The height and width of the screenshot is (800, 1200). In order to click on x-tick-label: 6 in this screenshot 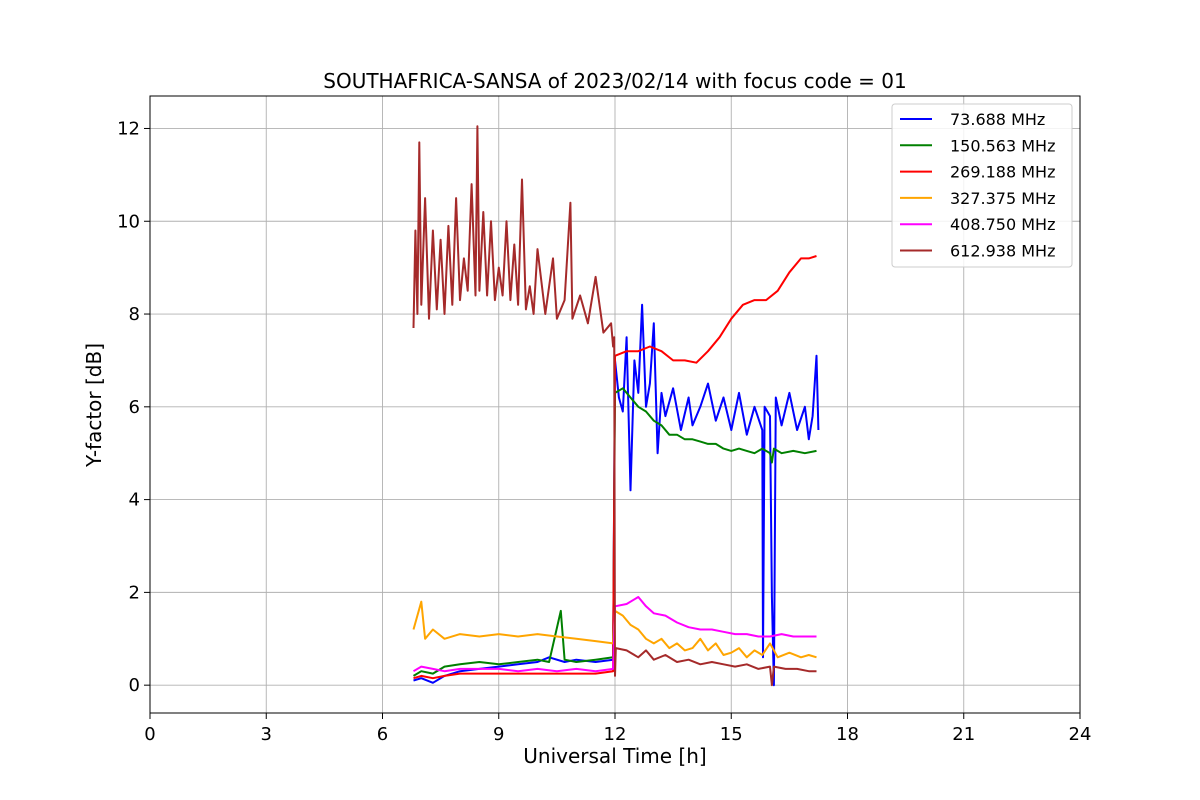, I will do `click(382, 734)`.